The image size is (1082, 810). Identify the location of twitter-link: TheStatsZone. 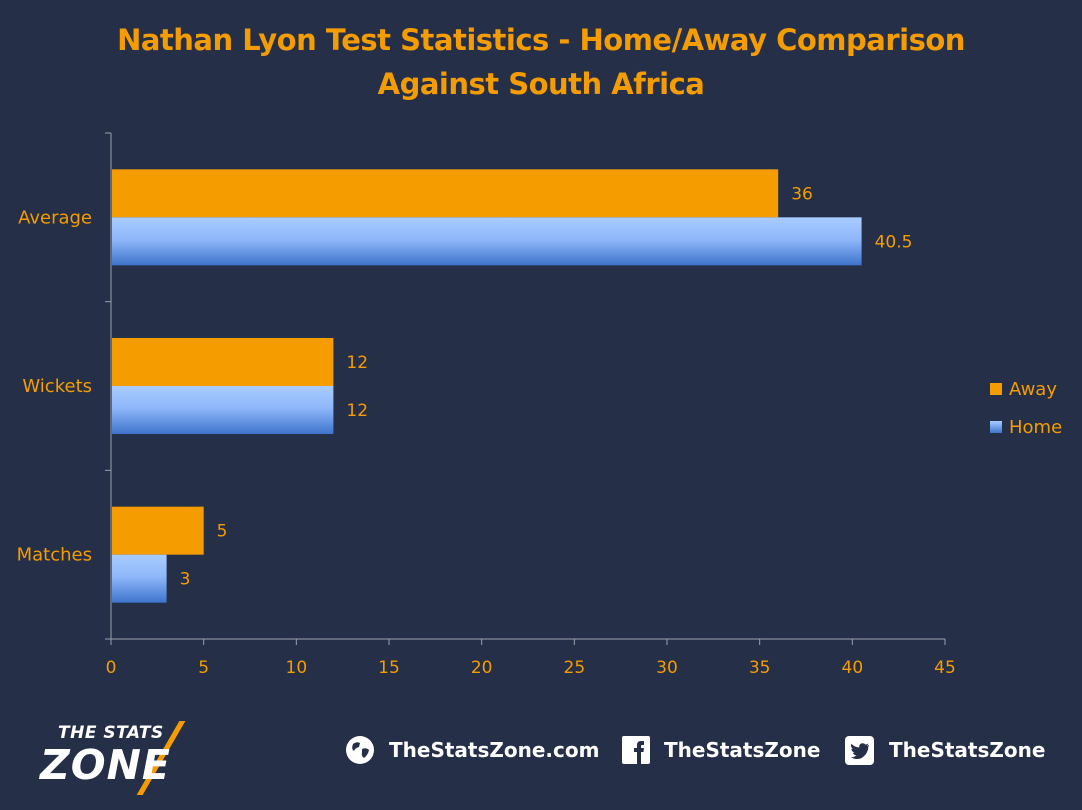
(945, 750).